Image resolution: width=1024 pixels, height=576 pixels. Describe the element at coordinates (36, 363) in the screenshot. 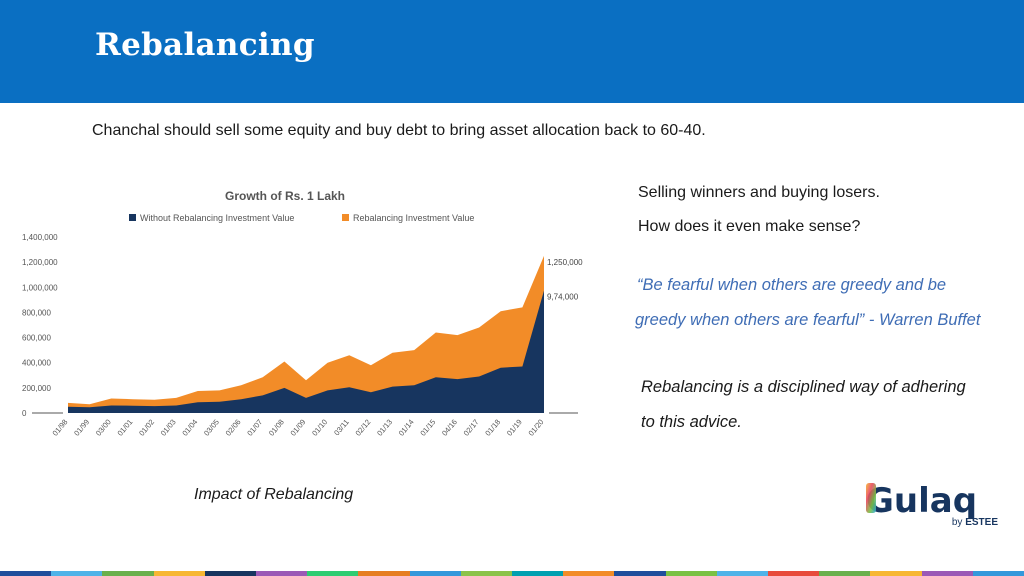

I see `y-tick-label: 400,000` at that location.